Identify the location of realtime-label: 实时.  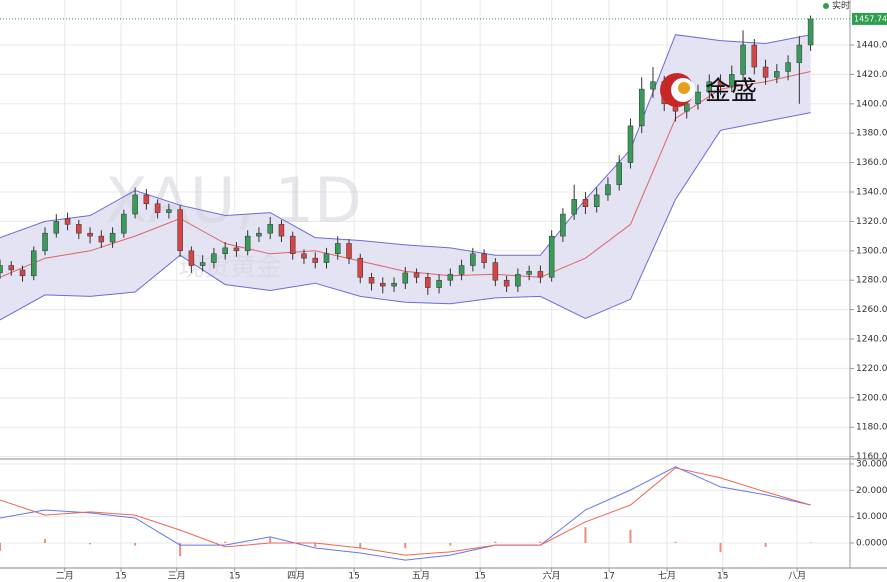
(841, 6).